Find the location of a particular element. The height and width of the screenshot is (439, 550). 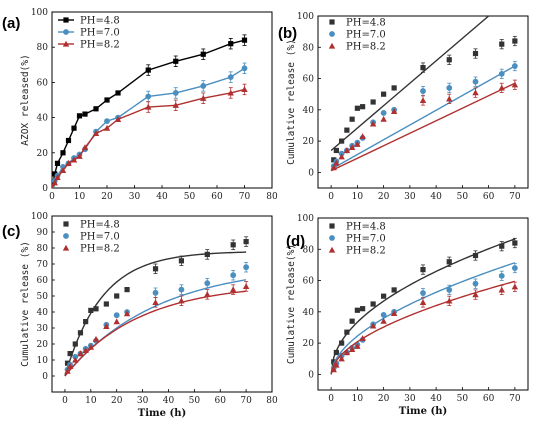

y-tick-label: 20 is located at coordinates (43, 345).